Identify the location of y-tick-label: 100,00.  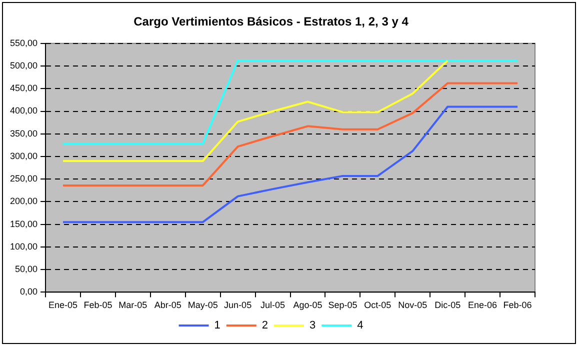
(24, 246).